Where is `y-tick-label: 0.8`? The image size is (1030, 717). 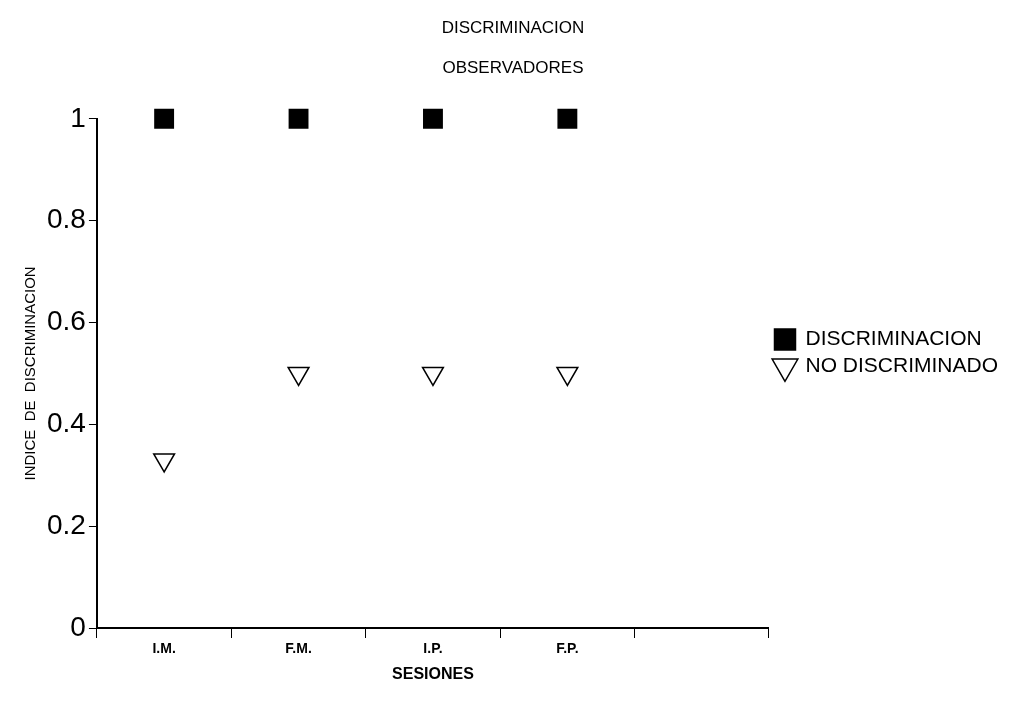 y-tick-label: 0.8 is located at coordinates (66, 219).